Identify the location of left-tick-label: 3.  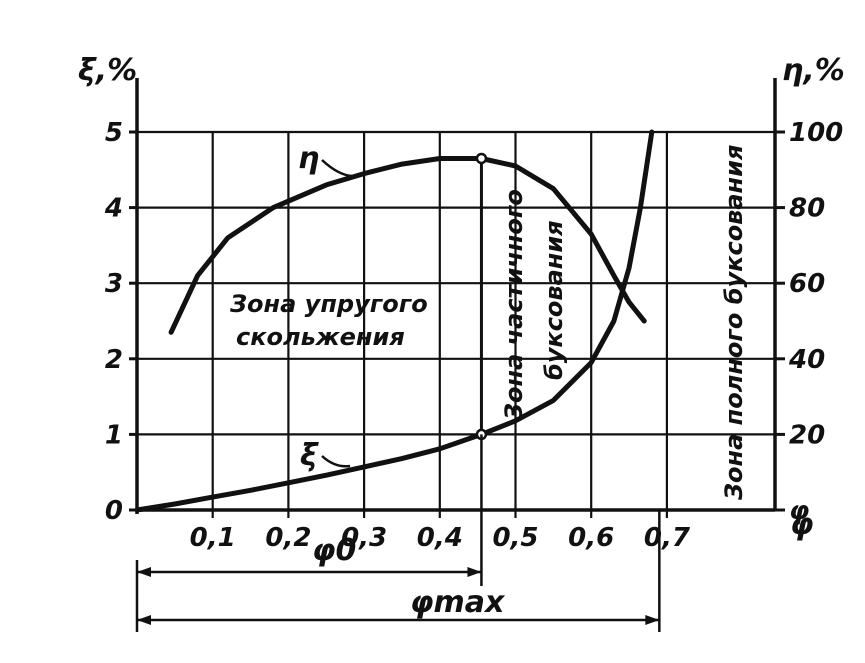
(114, 284).